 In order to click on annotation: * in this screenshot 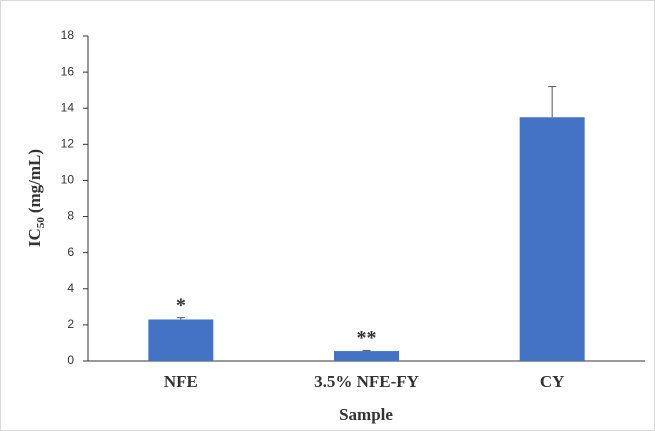, I will do `click(181, 305)`.